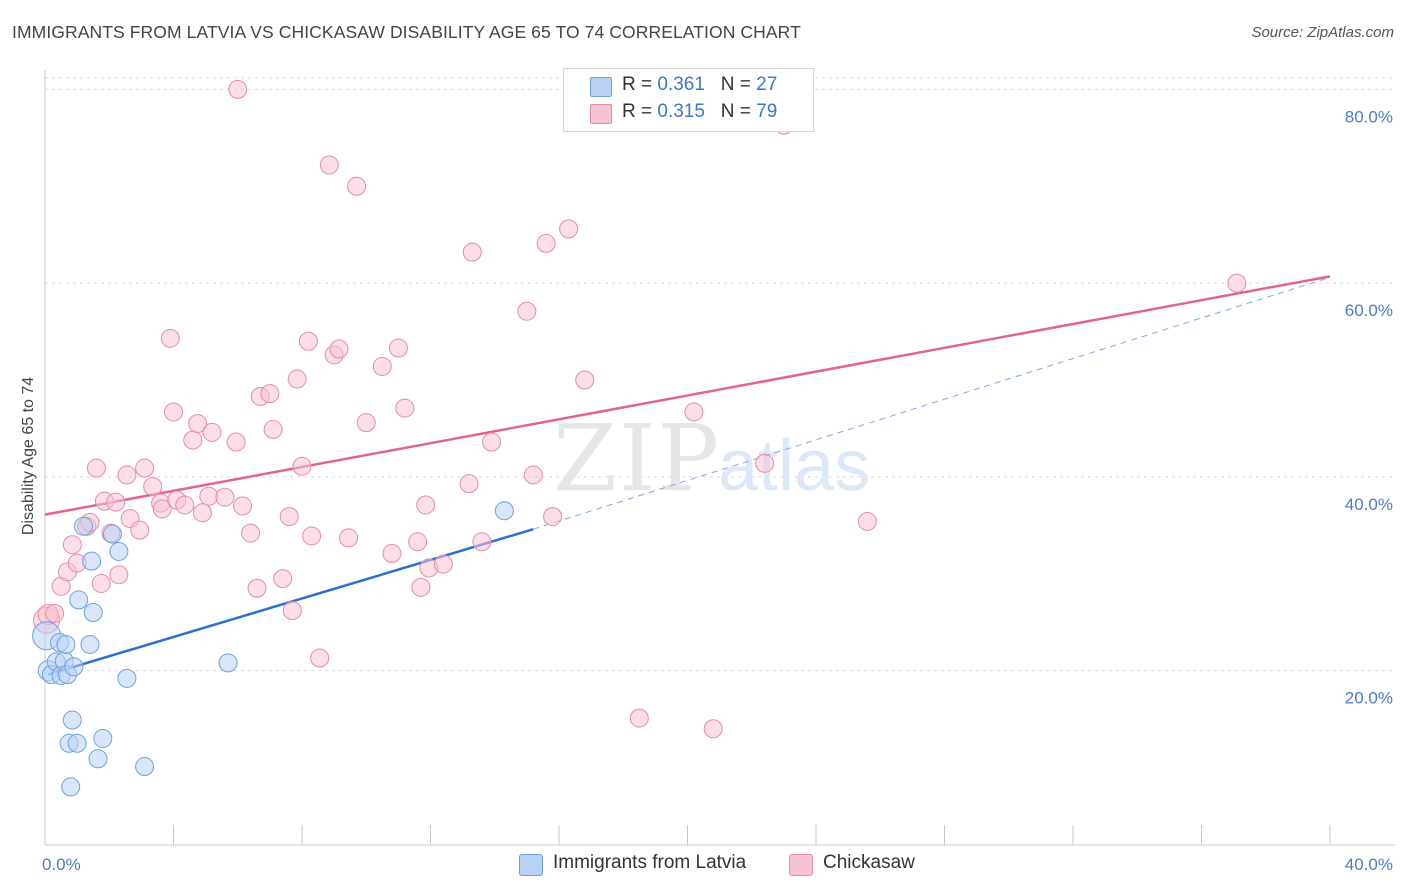  What do you see at coordinates (650, 862) in the screenshot?
I see `bottom-legend-label-latvia: Immigrants from Latvia` at bounding box center [650, 862].